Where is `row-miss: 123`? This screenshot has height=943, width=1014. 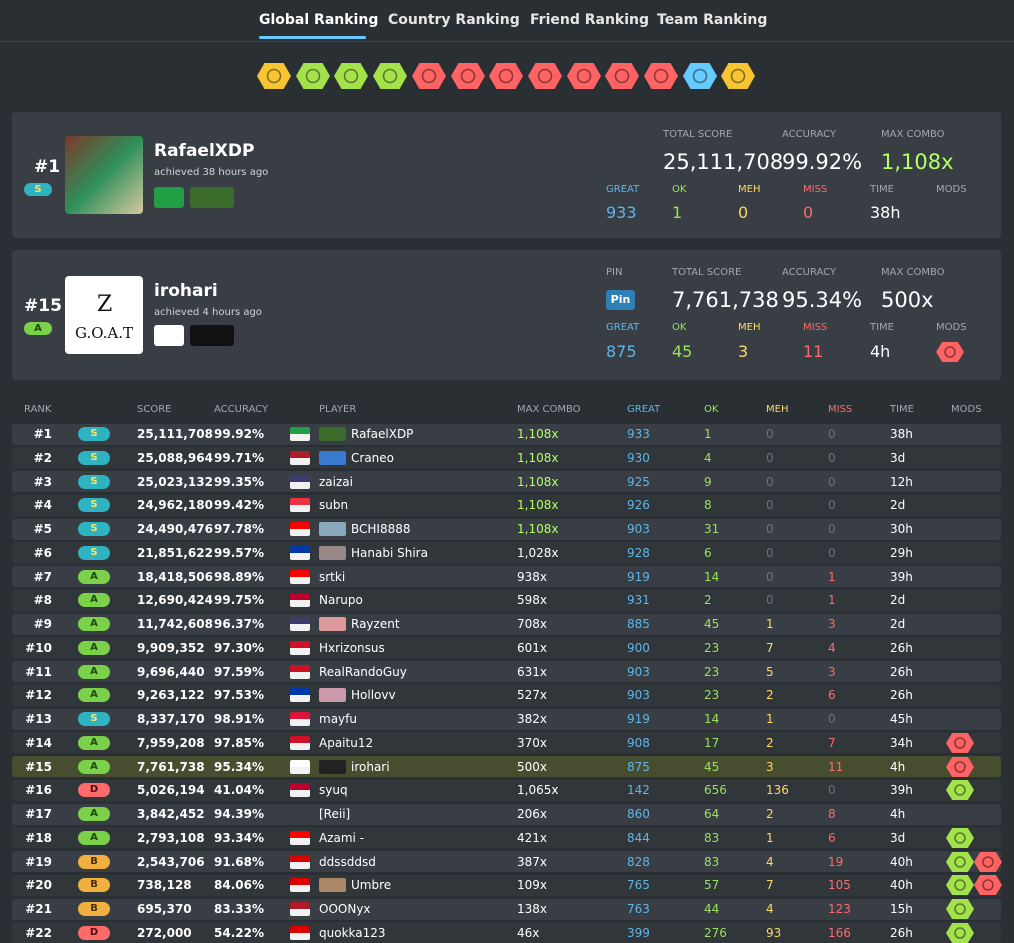 row-miss: 123 is located at coordinates (839, 909).